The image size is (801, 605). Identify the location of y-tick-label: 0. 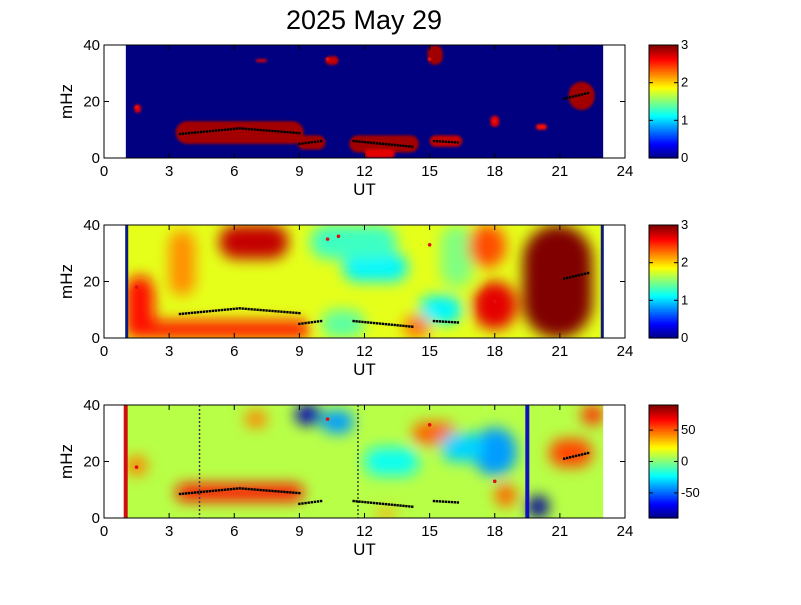
(96, 518).